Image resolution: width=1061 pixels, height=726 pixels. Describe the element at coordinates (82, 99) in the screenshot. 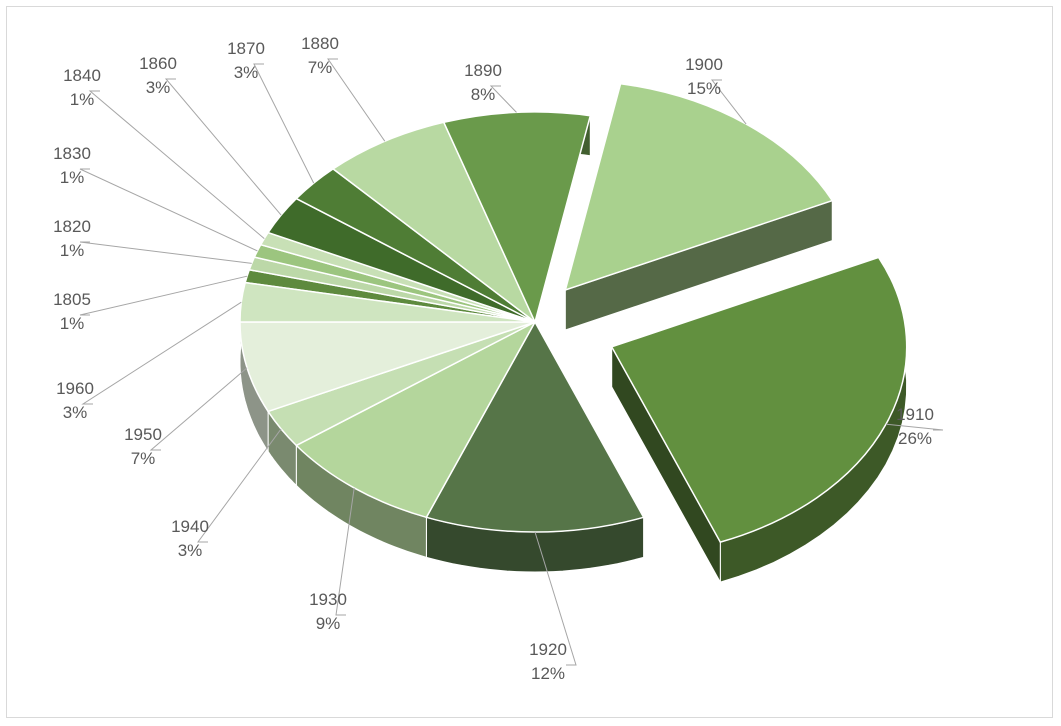

I see `value-label-1840: 1%` at that location.